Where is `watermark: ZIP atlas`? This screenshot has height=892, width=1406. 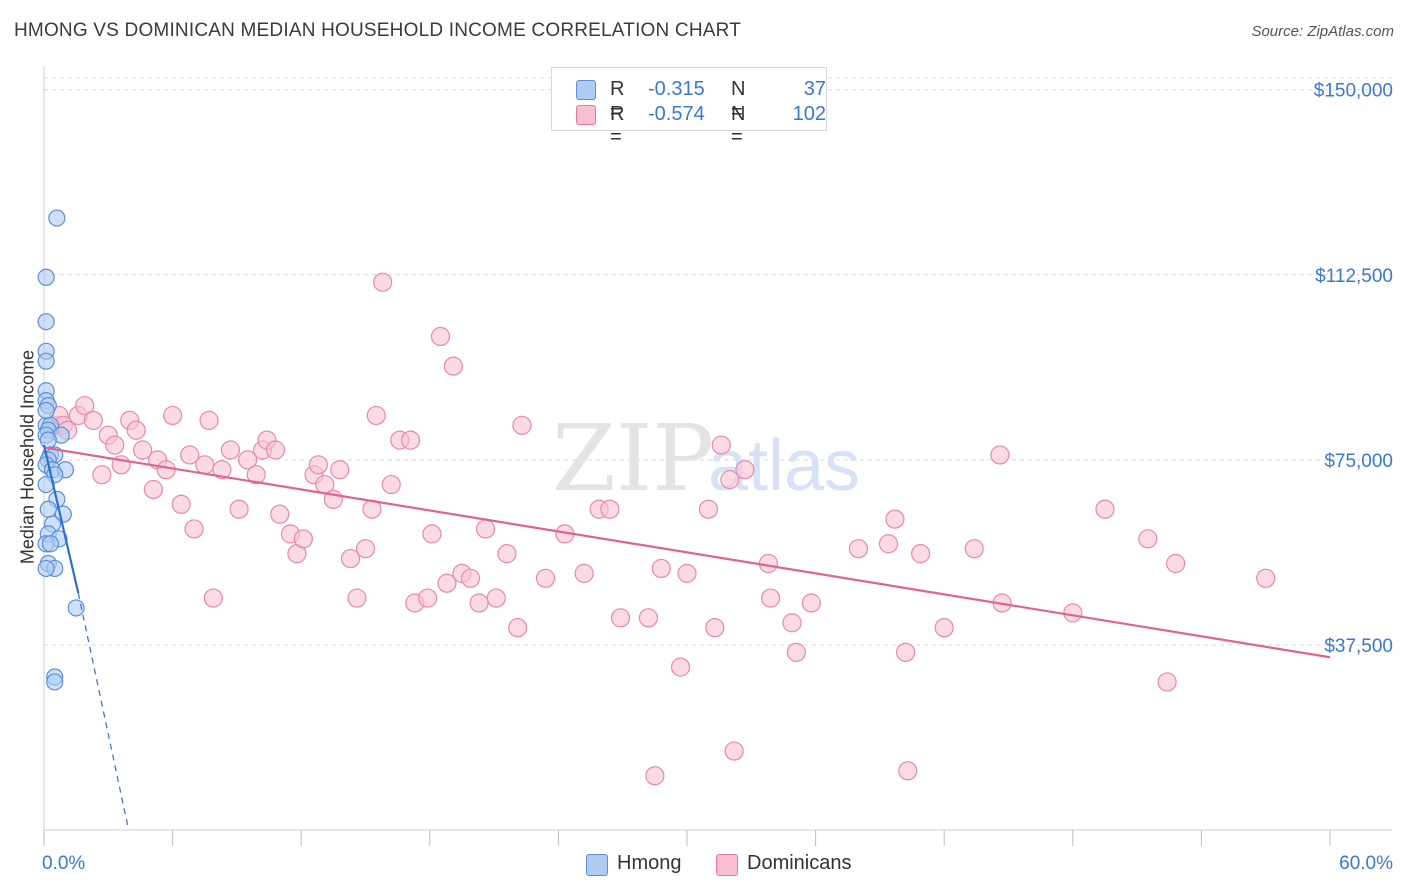 watermark: ZIP atlas is located at coordinates (706, 458).